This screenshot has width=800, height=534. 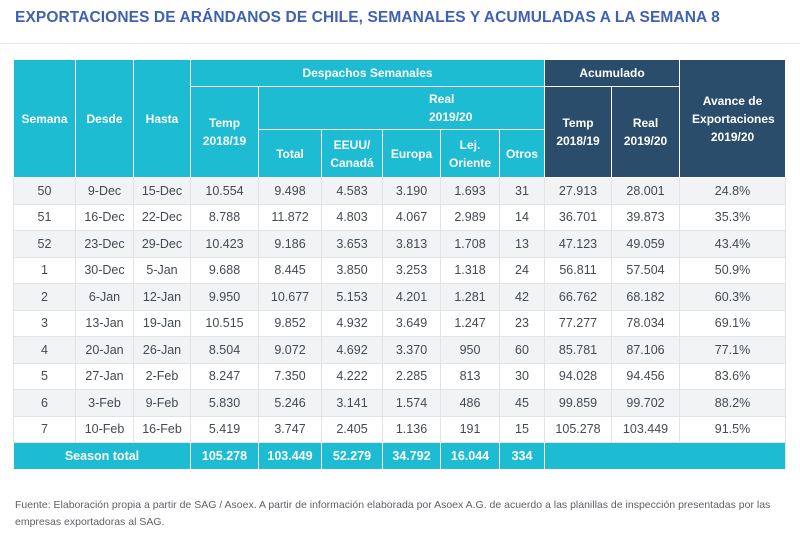 What do you see at coordinates (44, 270) in the screenshot?
I see `cell-semana: 1` at bounding box center [44, 270].